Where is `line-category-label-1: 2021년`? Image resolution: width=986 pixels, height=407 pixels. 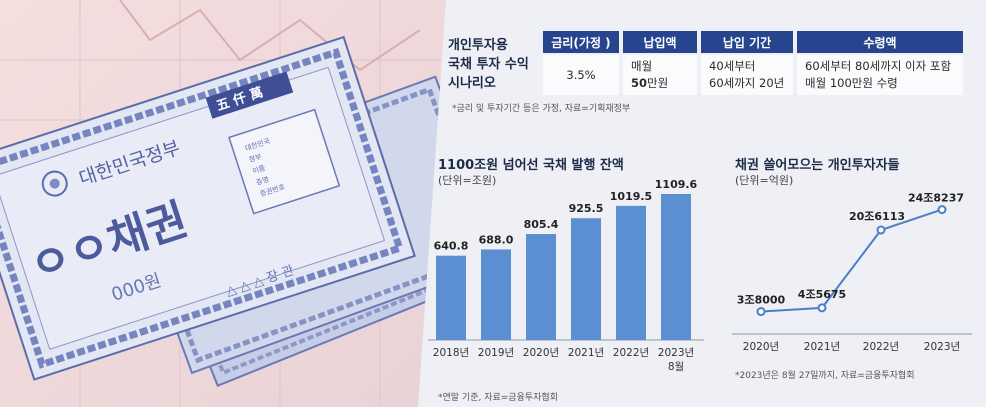
line-category-label-1: 2021년 is located at coordinates (822, 347).